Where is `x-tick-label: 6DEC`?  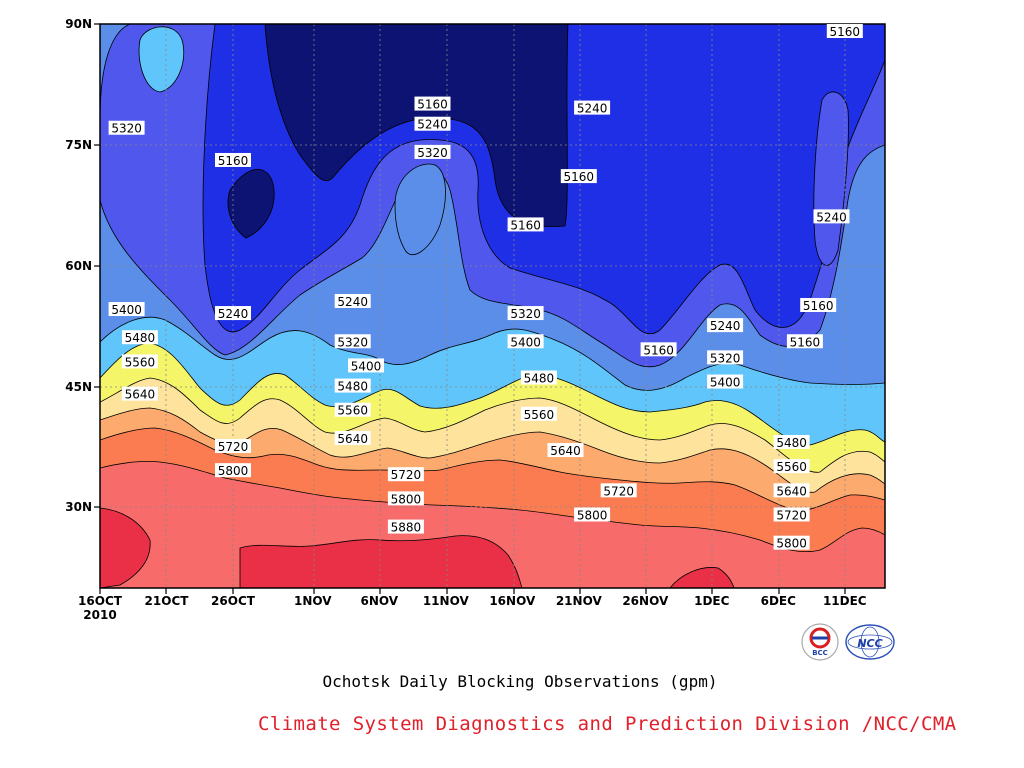
x-tick-label: 6DEC is located at coordinates (779, 601).